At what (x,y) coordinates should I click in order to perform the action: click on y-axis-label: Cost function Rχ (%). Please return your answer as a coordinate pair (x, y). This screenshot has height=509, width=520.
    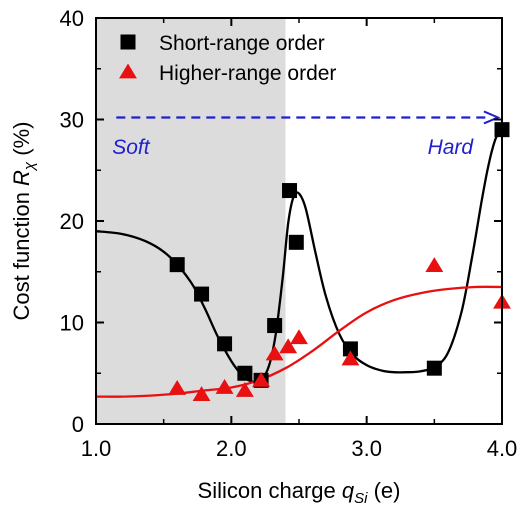
    Looking at the image, I should click on (23, 221).